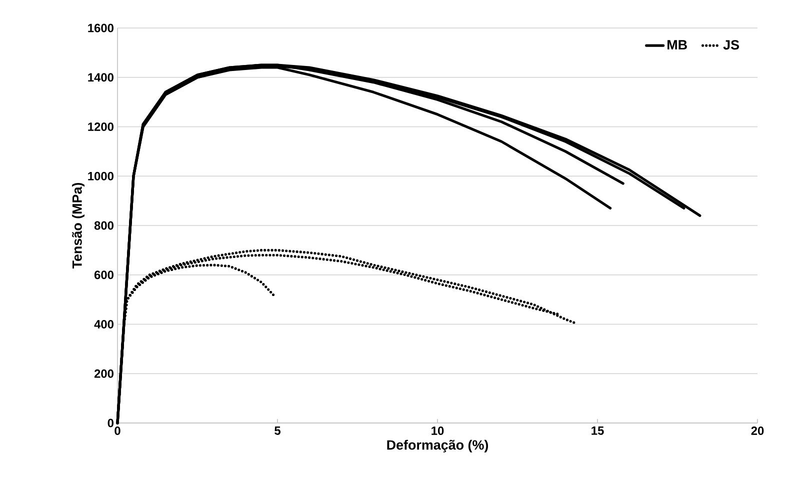 The image size is (793, 501). What do you see at coordinates (78, 225) in the screenshot?
I see `y-axis-title: Tensão (MPa)` at bounding box center [78, 225].